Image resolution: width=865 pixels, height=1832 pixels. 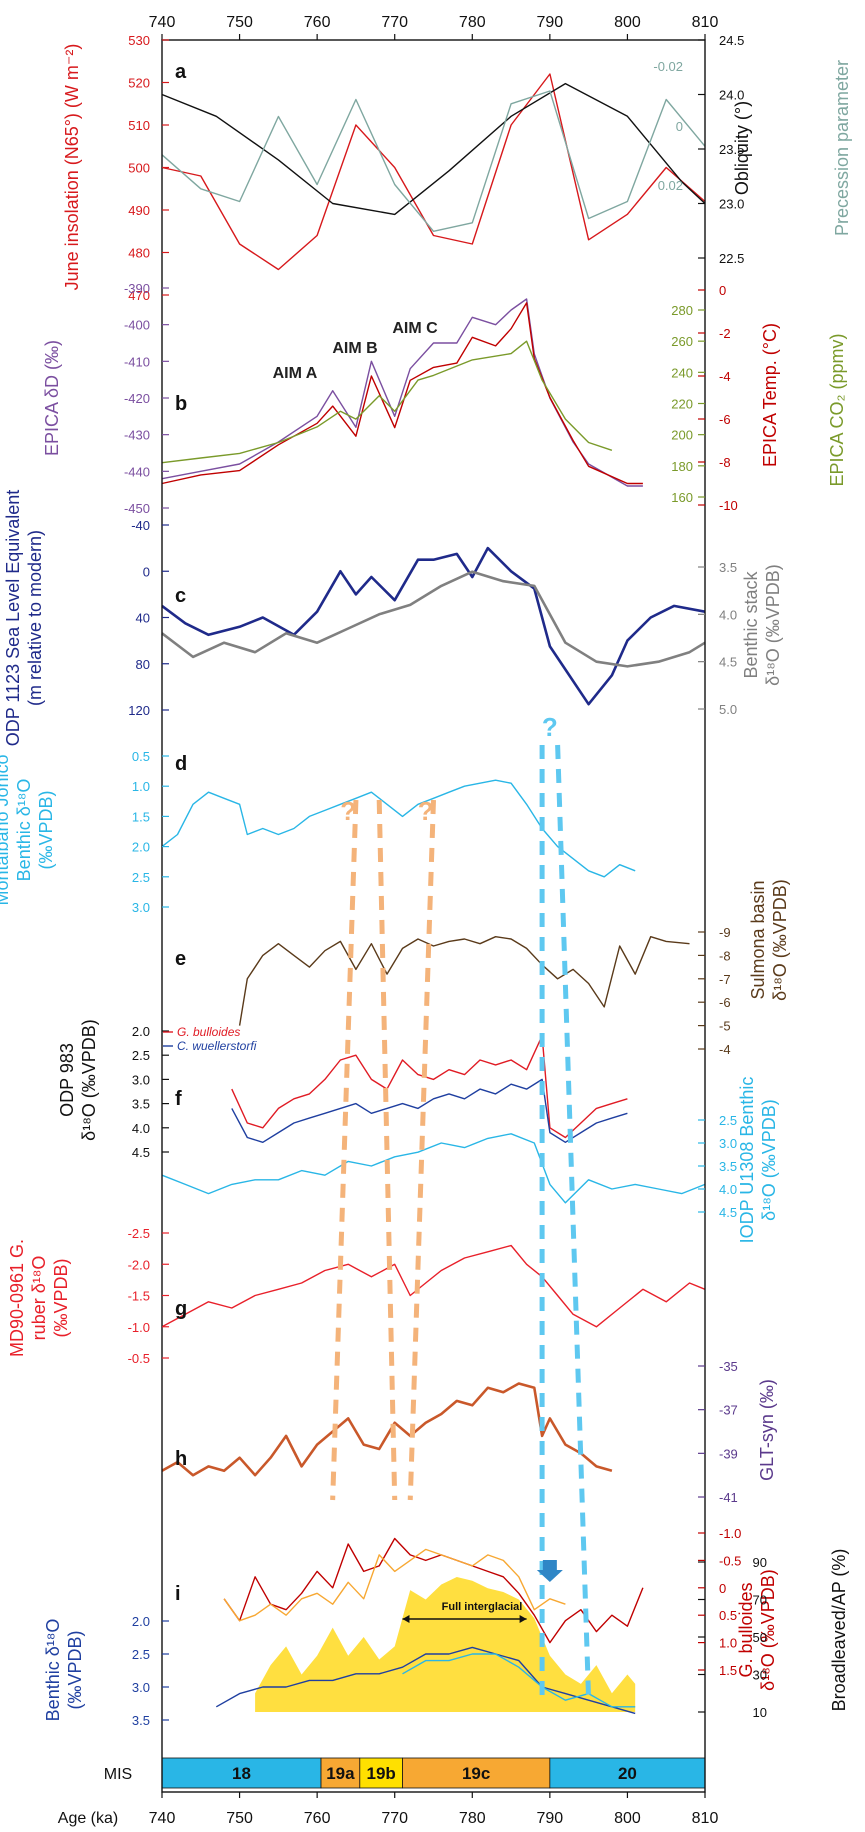 I want to click on y-axis-label-c: ODP 1123 Sea Level Equivalent, so click(x=13, y=618).